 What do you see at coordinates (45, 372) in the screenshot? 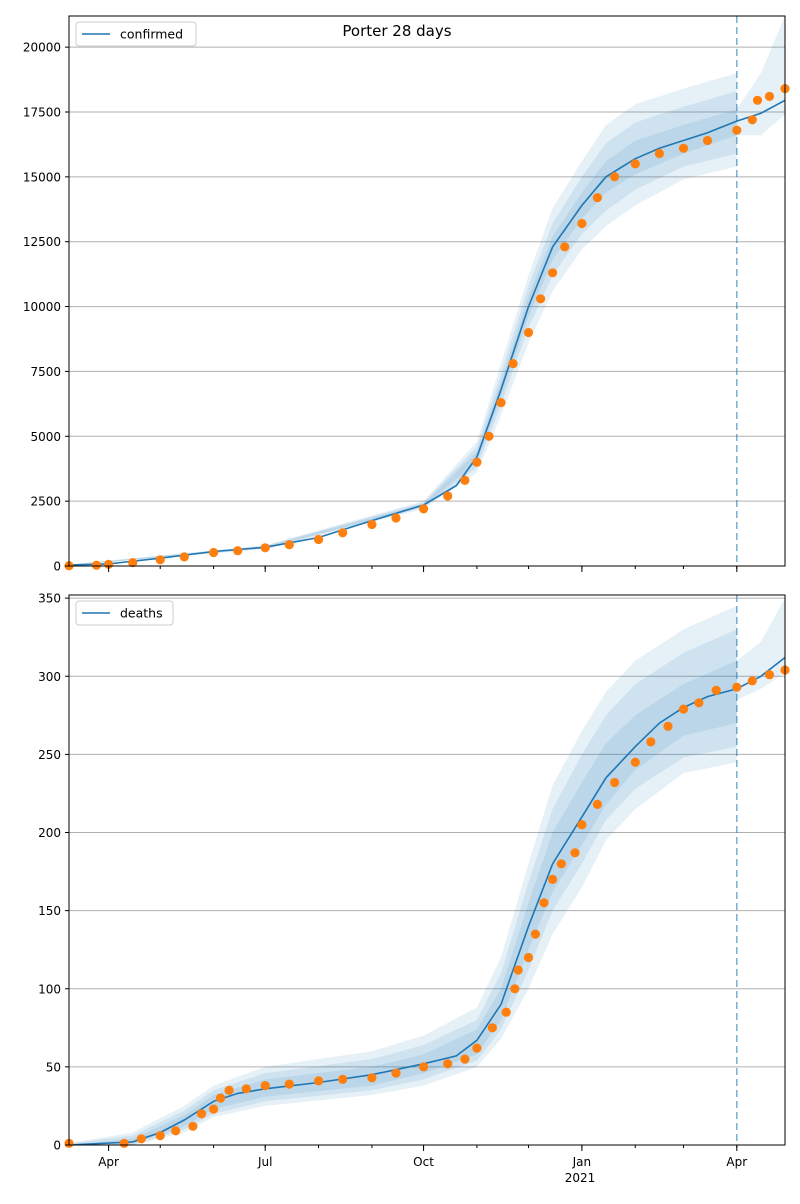
I see `y-tick-label: 7500` at bounding box center [45, 372].